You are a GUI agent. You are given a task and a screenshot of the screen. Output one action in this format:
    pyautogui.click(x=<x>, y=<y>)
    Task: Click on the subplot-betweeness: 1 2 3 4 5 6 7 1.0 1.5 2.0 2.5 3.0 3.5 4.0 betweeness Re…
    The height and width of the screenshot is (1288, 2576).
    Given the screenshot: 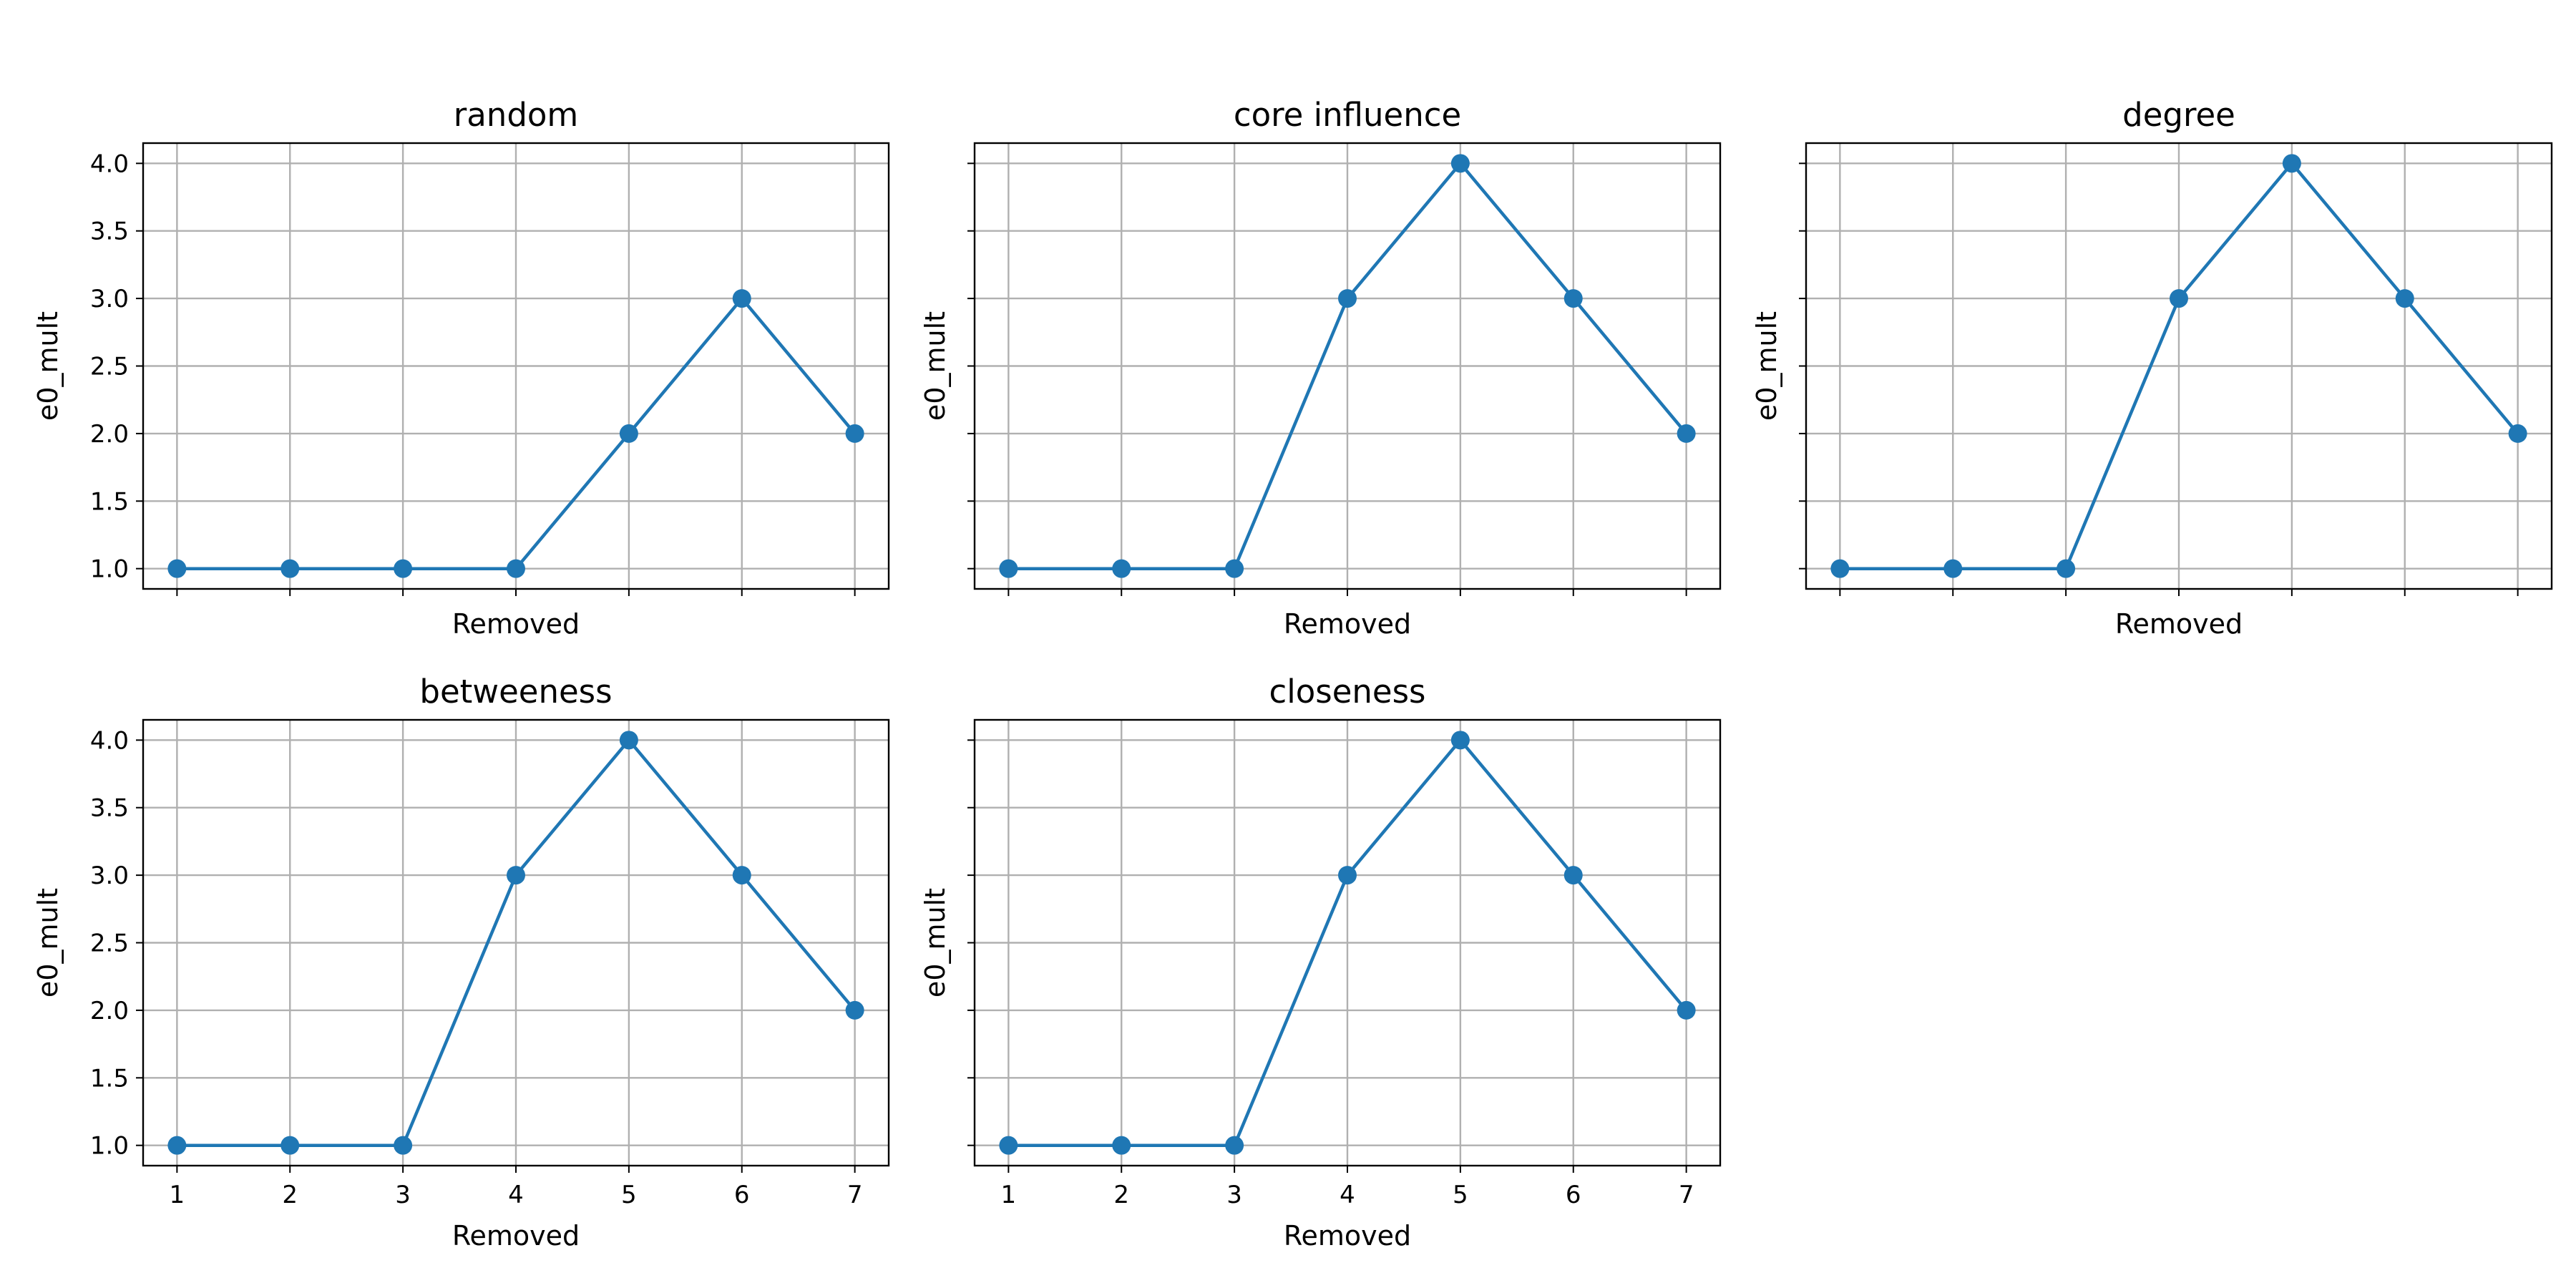 What is the action you would take?
    pyautogui.click(x=461, y=962)
    